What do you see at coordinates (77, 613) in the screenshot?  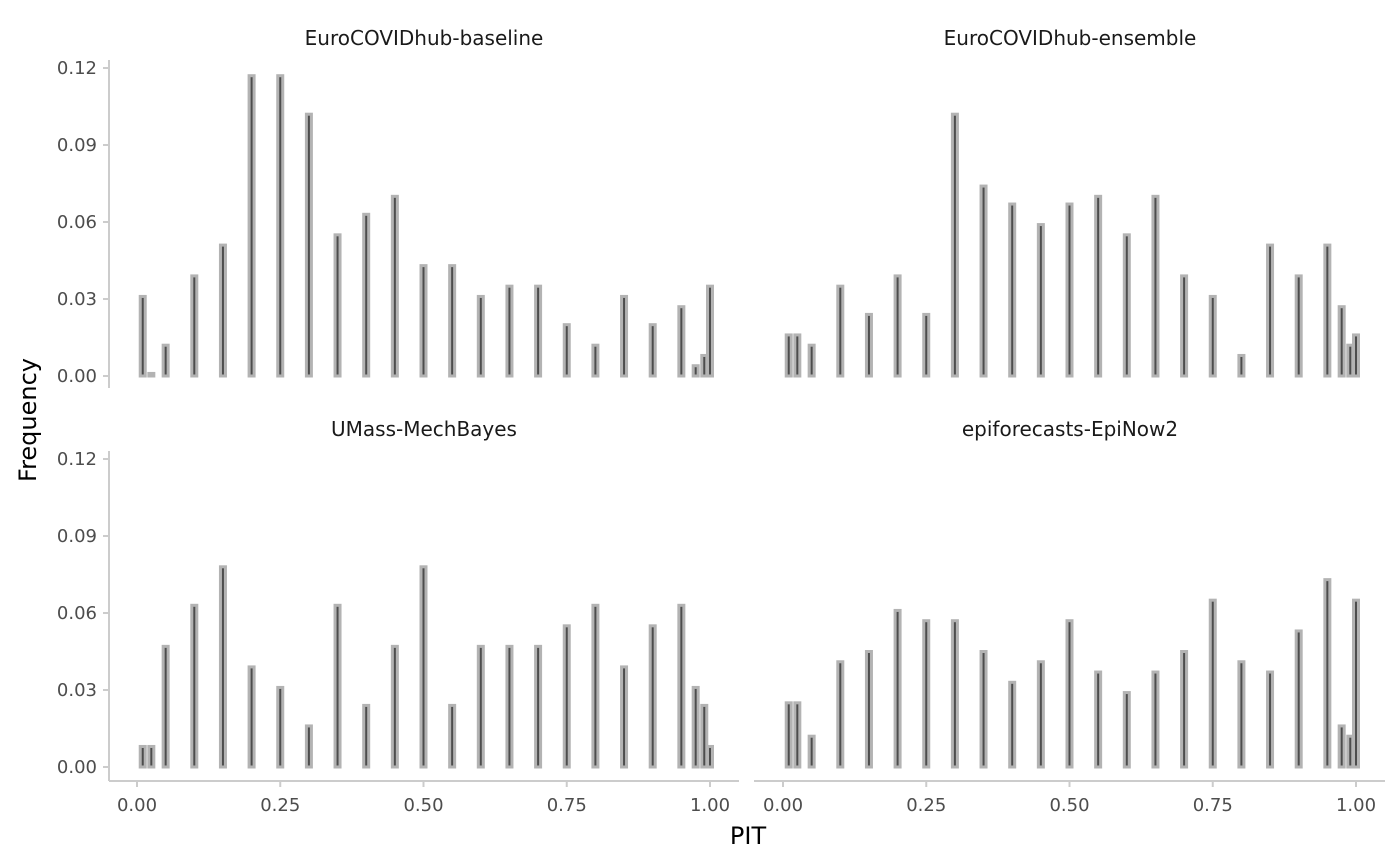 I see `y-tick-label: 0.06` at bounding box center [77, 613].